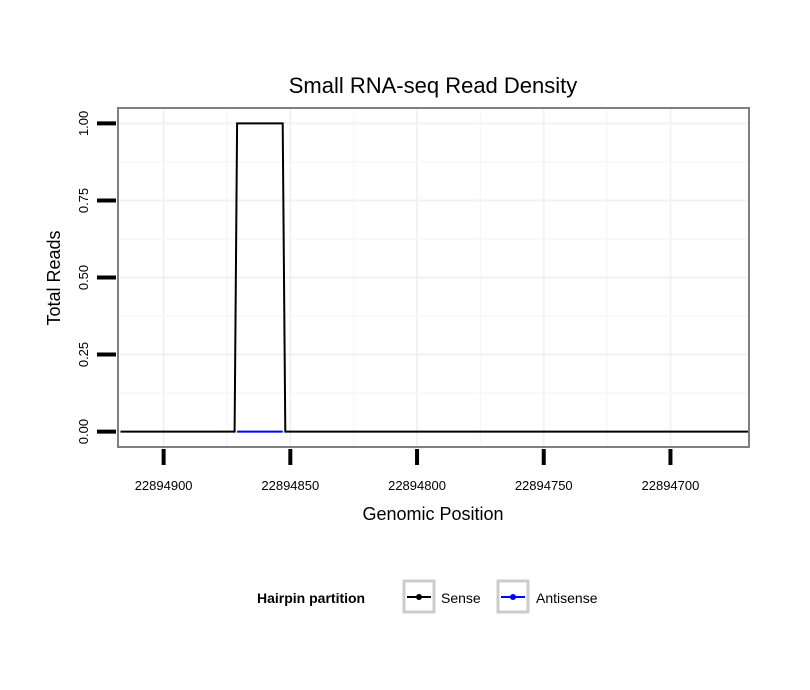 This screenshot has height=690, width=810. I want to click on legend-key-point-antisense, so click(513, 597).